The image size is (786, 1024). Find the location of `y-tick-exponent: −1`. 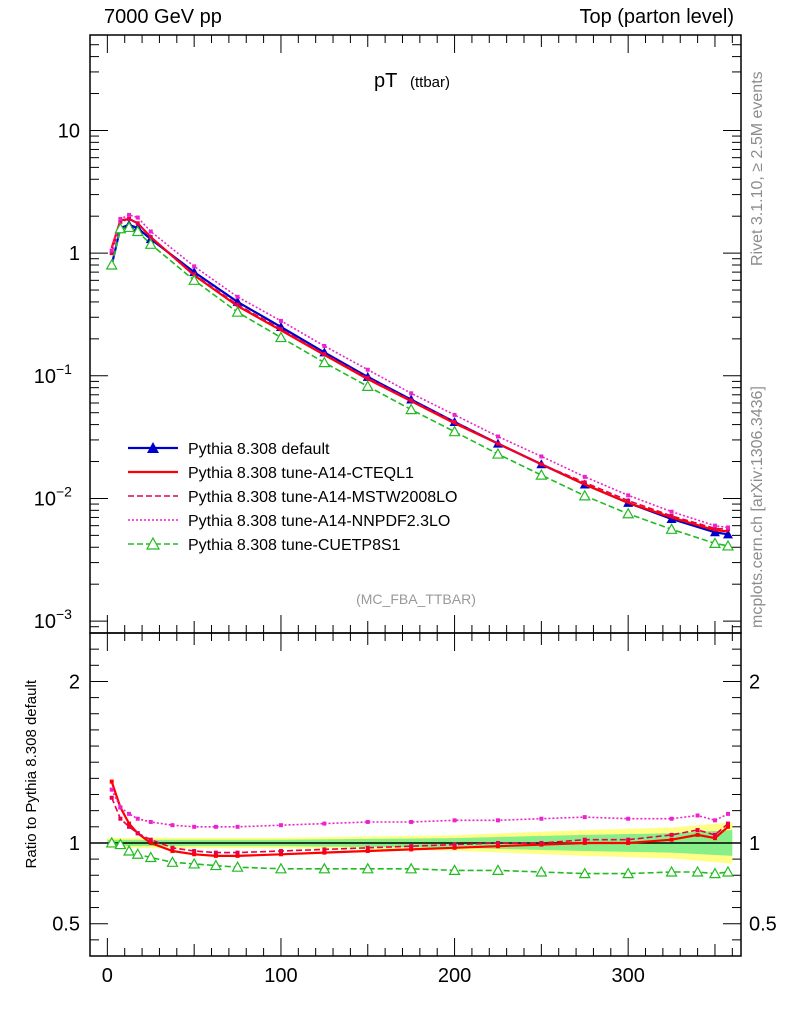

y-tick-exponent: −1 is located at coordinates (64, 369).